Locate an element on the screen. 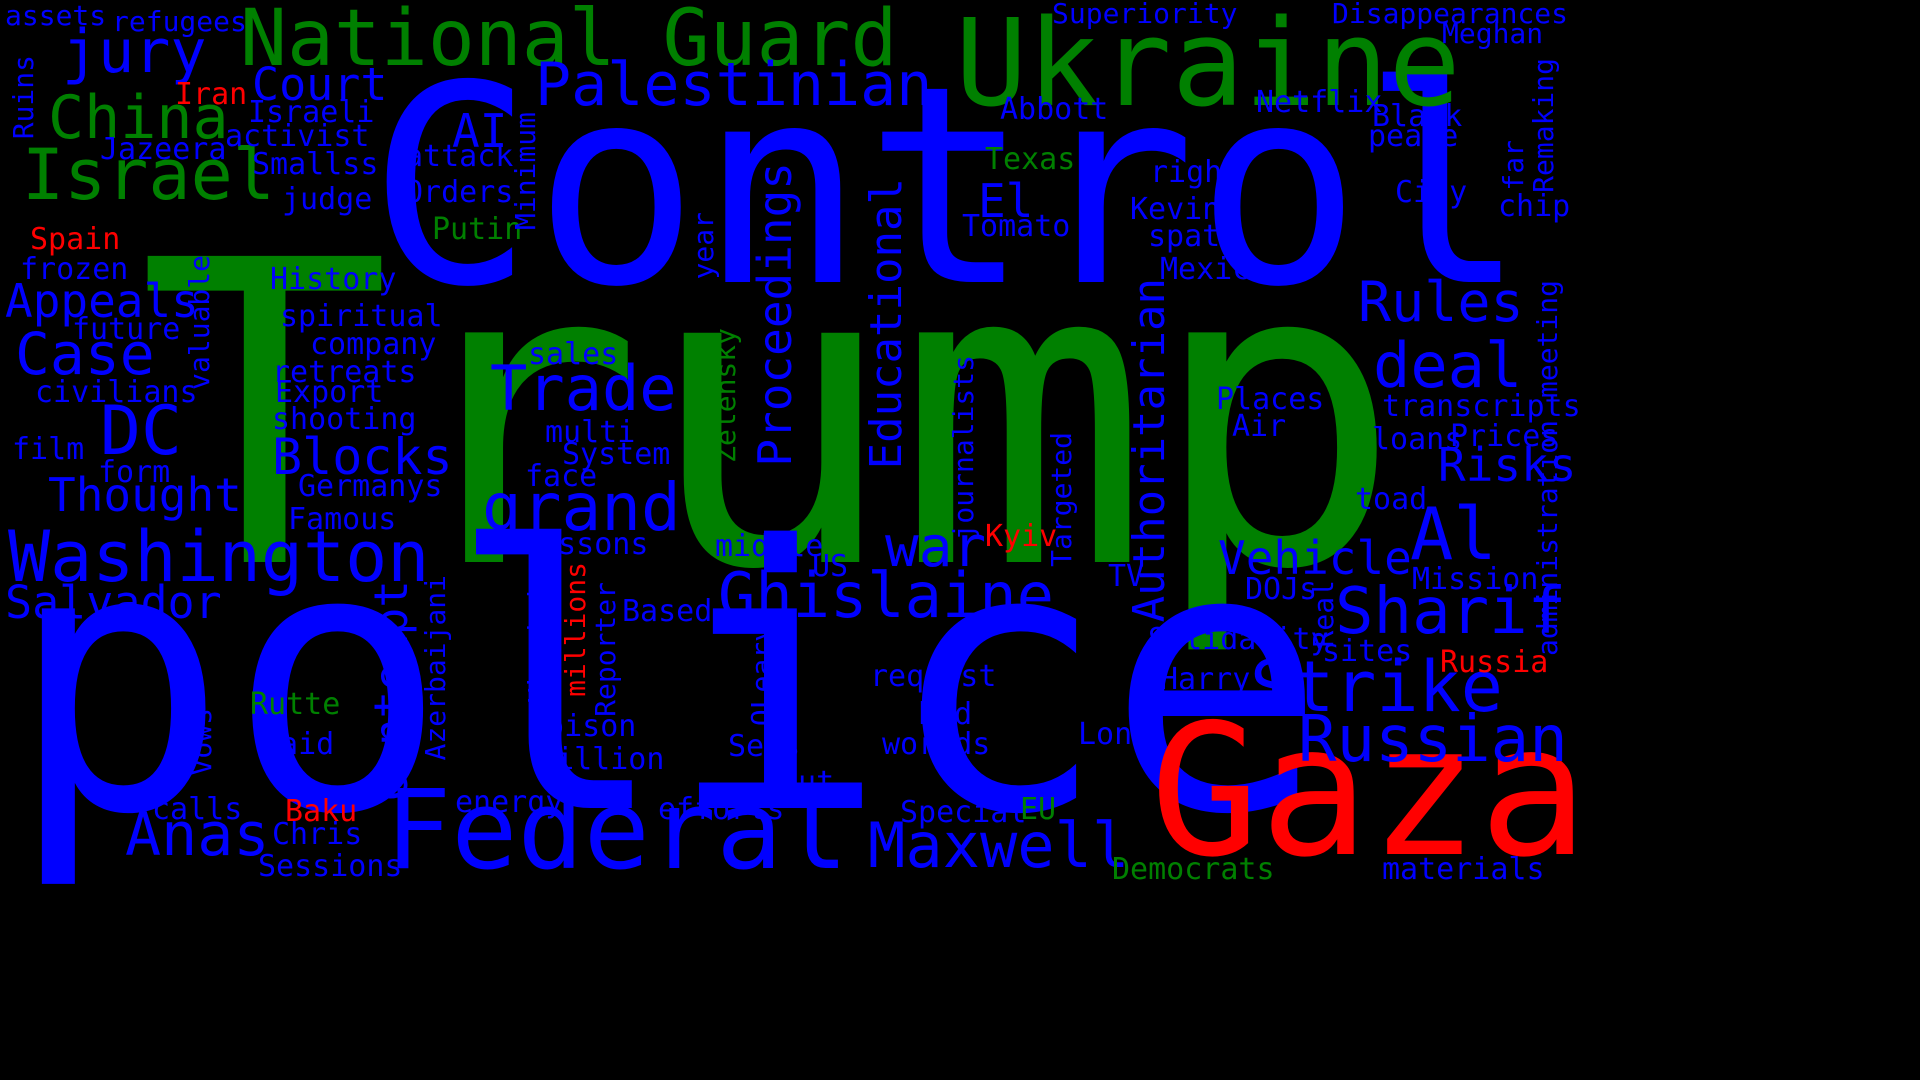 This screenshot has height=1080, width=1920. word-grand: grand is located at coordinates (581, 507).